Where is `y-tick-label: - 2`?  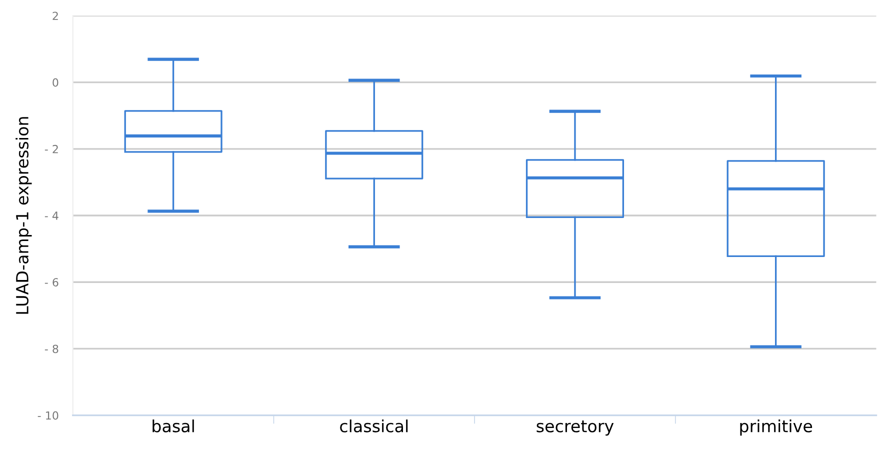
y-tick-label: - 2 is located at coordinates (51, 149).